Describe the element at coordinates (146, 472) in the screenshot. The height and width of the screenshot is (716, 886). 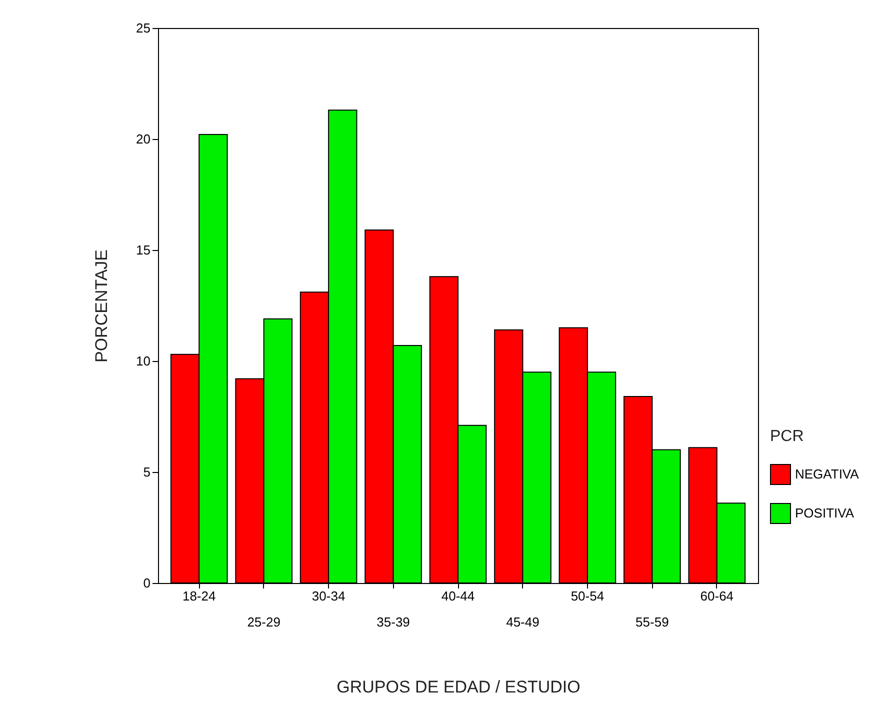
I see `y-tick-label: 5` at that location.